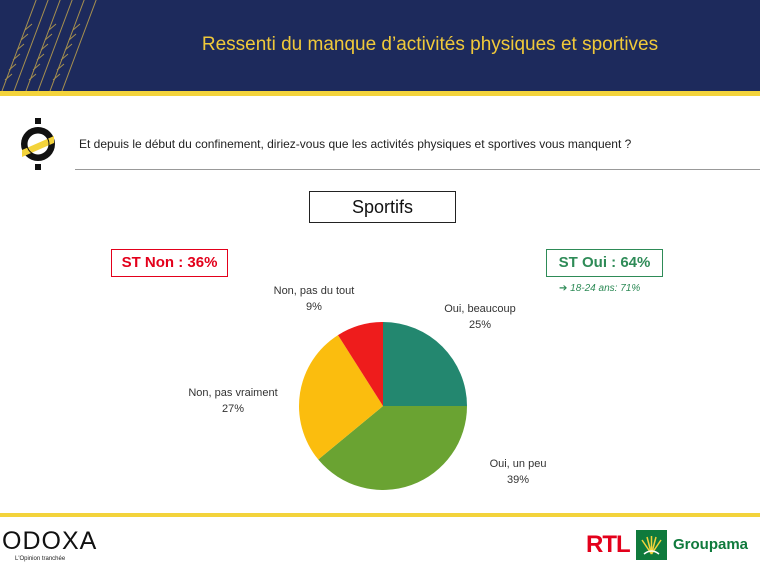 The height and width of the screenshot is (569, 760). What do you see at coordinates (518, 464) in the screenshot?
I see `slice-label: Oui, un peu` at bounding box center [518, 464].